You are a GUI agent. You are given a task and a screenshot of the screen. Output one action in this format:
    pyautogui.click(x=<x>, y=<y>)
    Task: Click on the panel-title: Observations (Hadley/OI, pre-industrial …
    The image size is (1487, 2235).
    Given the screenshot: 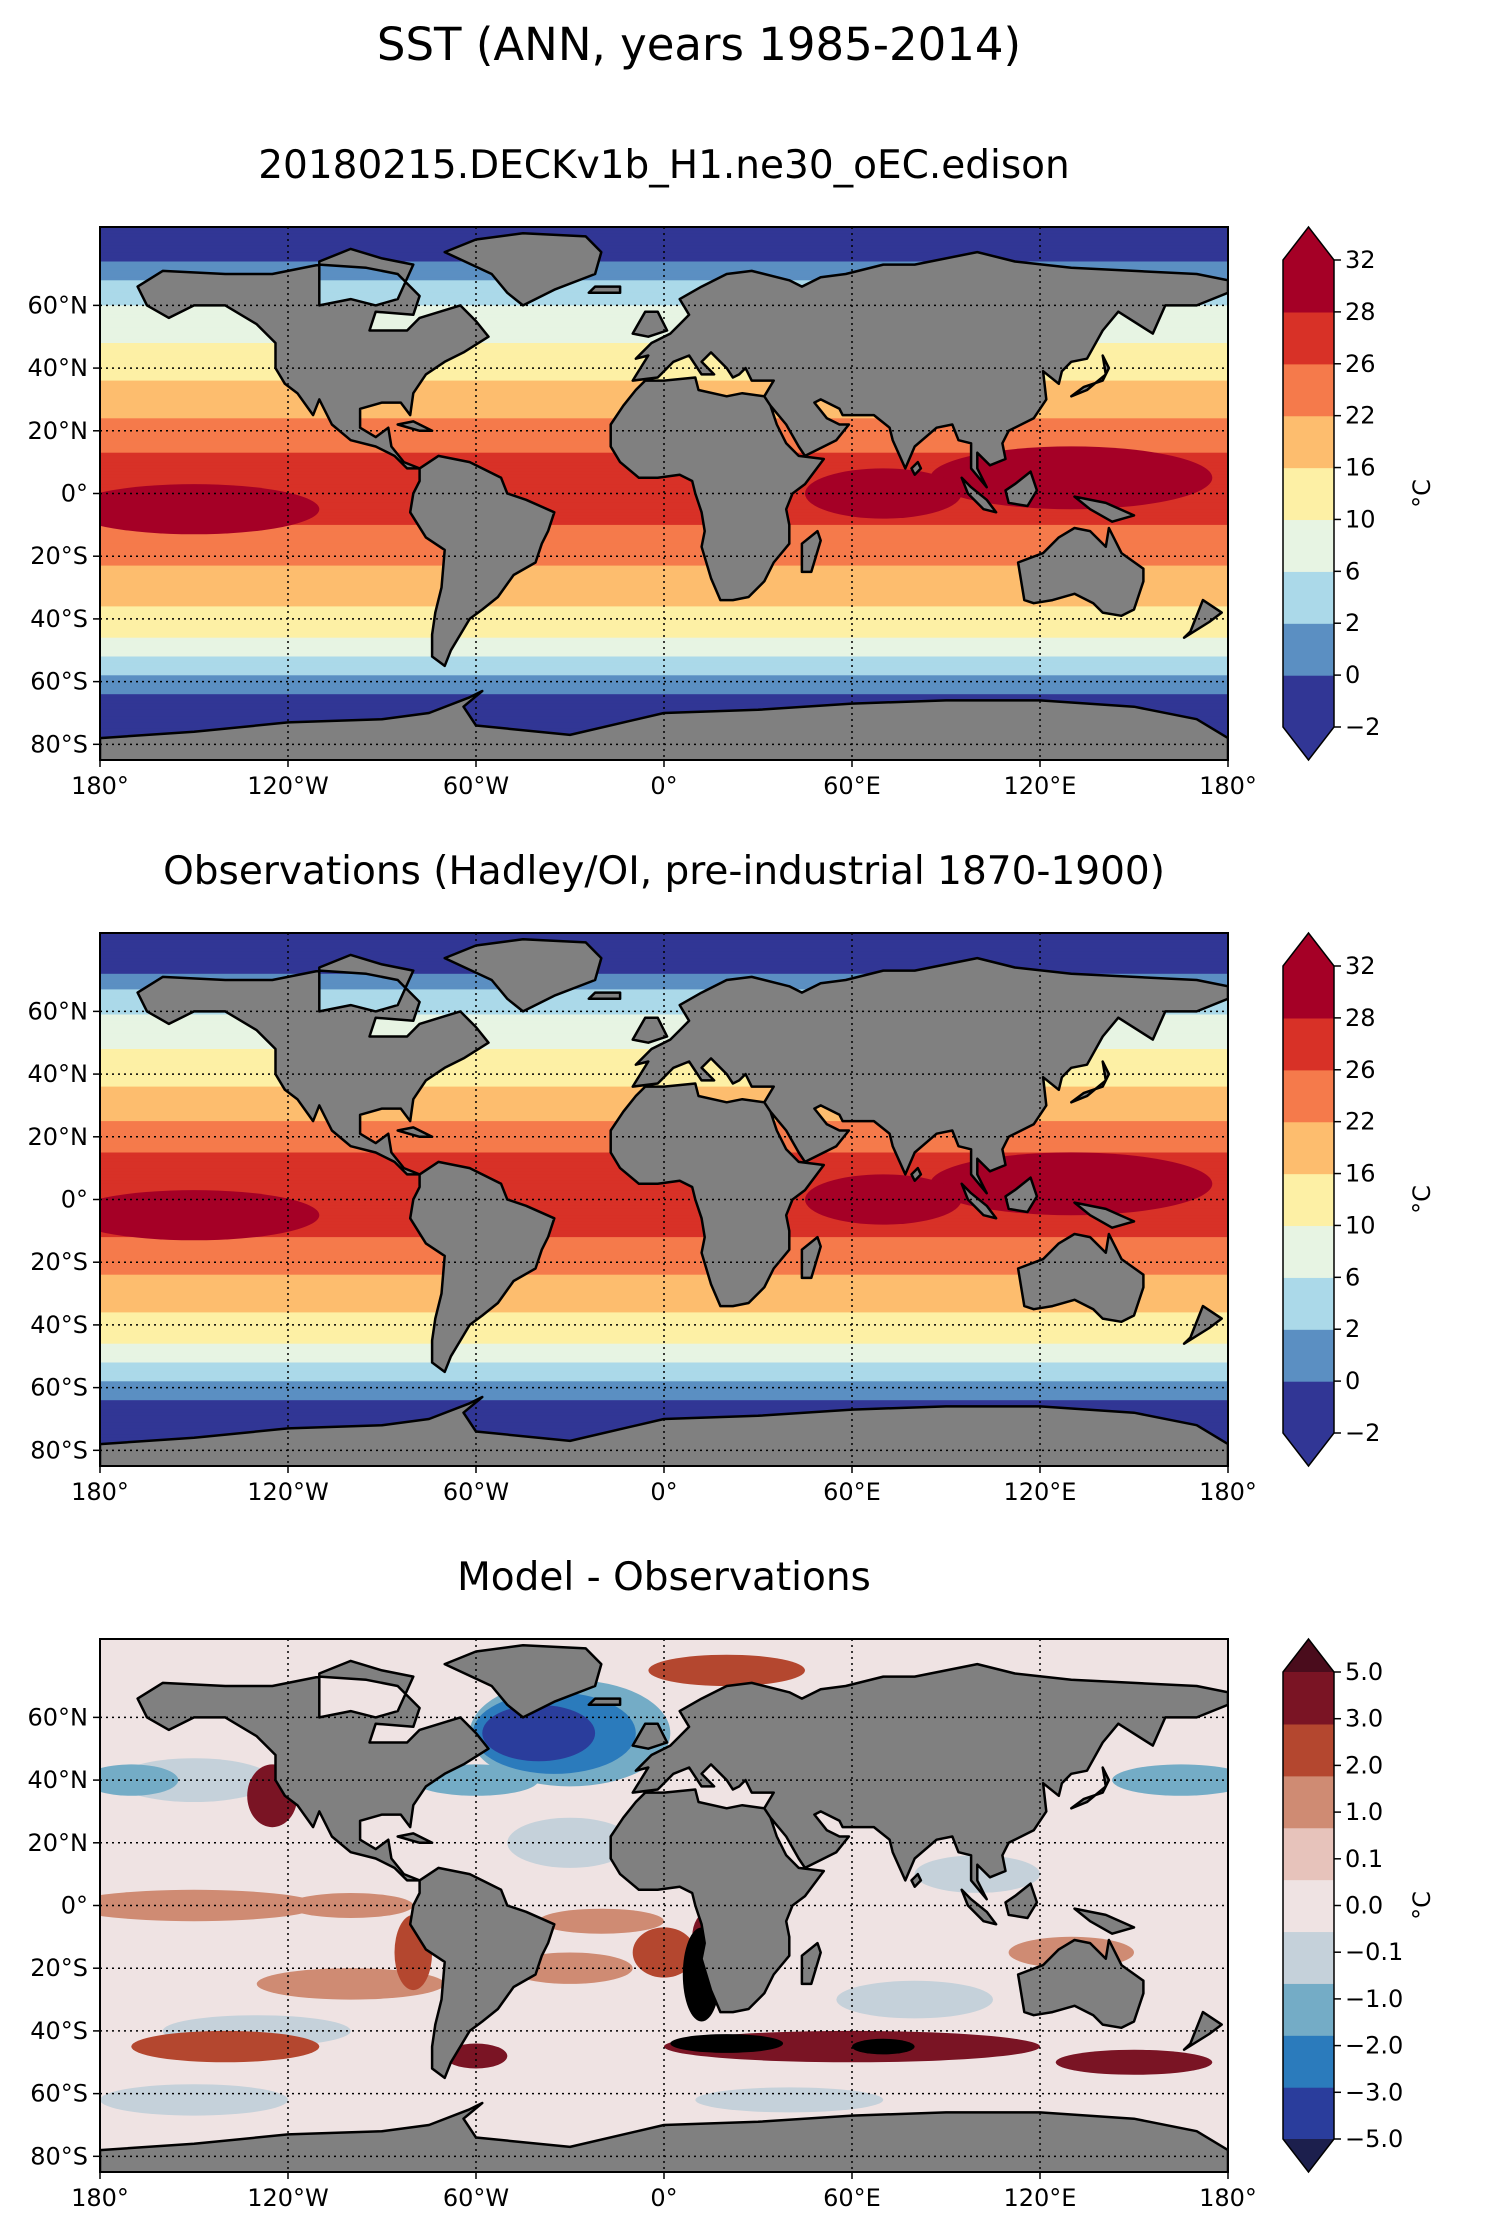 What is the action you would take?
    pyautogui.click(x=664, y=871)
    